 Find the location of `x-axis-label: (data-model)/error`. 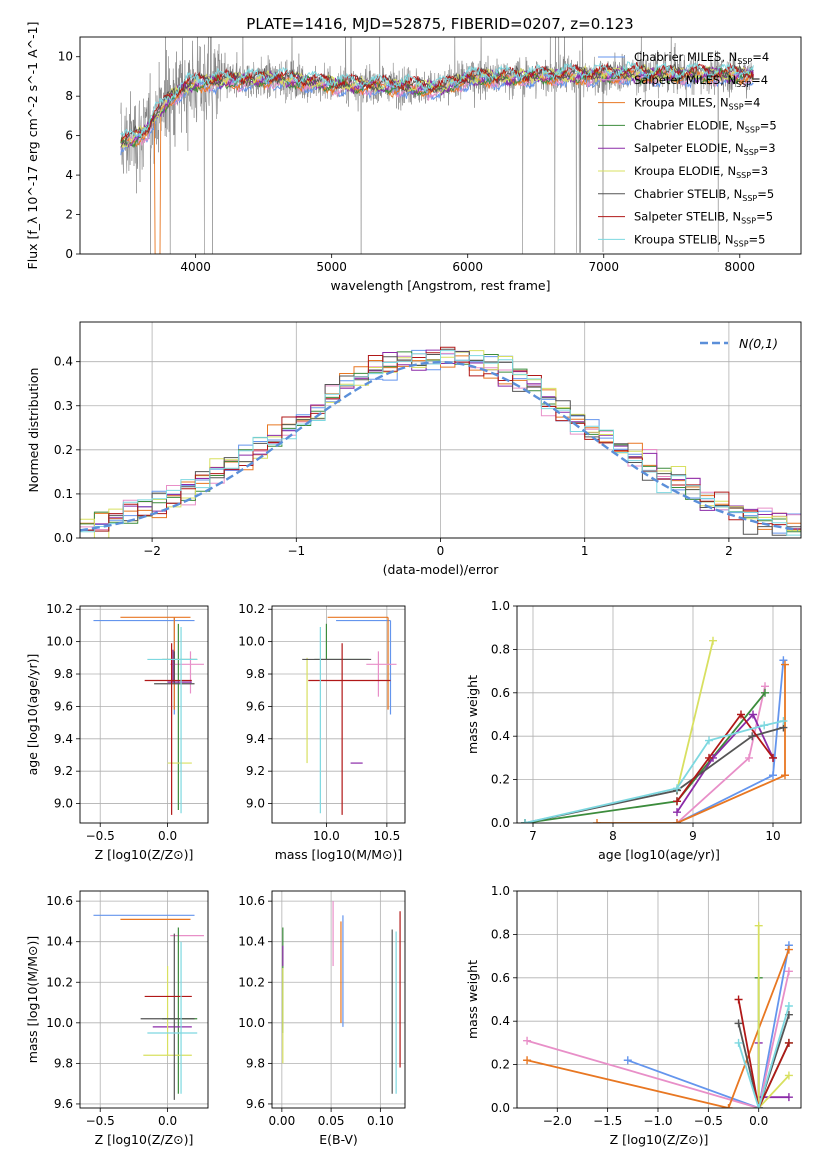

x-axis-label: (data-model)/error is located at coordinates (441, 569).